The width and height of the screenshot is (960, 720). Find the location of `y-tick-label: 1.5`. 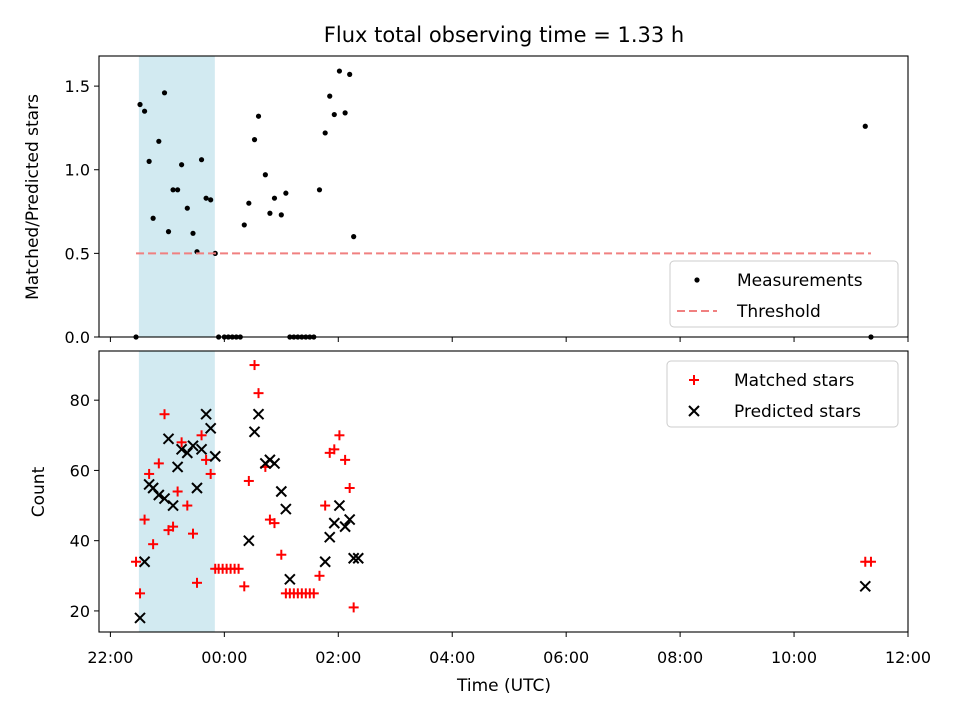

y-tick-label: 1.5 is located at coordinates (77, 86).